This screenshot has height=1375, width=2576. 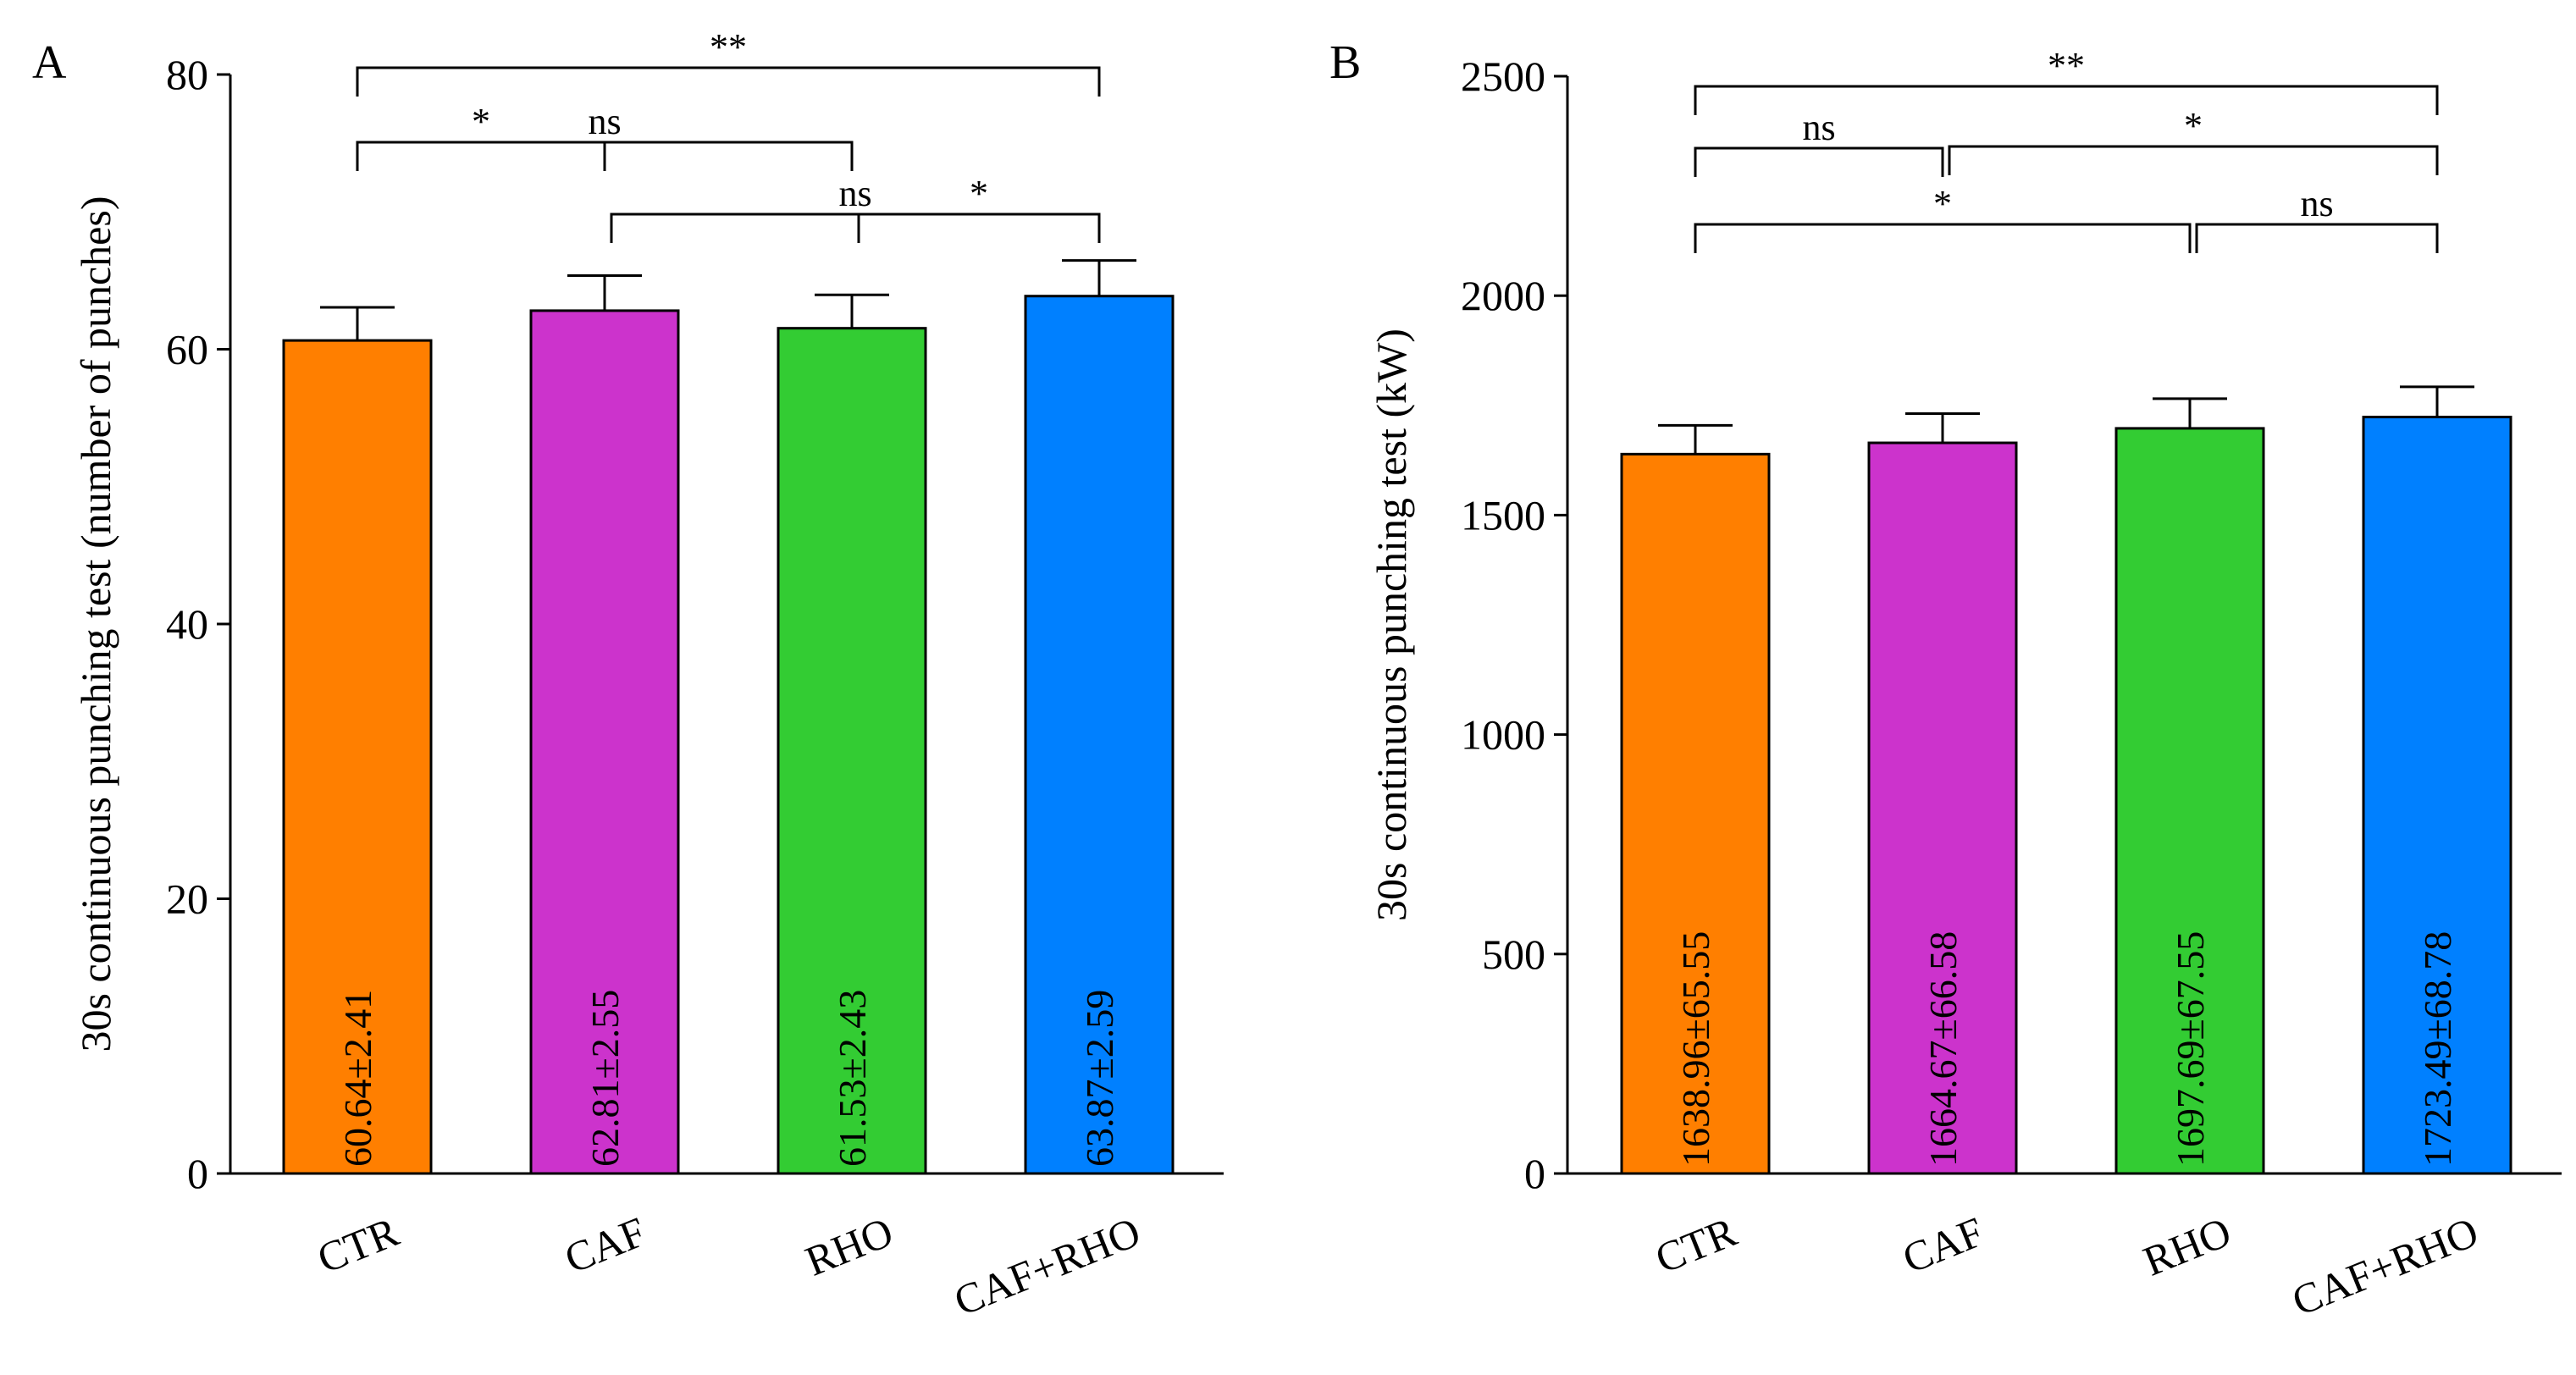 I want to click on panel-letter: A, so click(x=49, y=63).